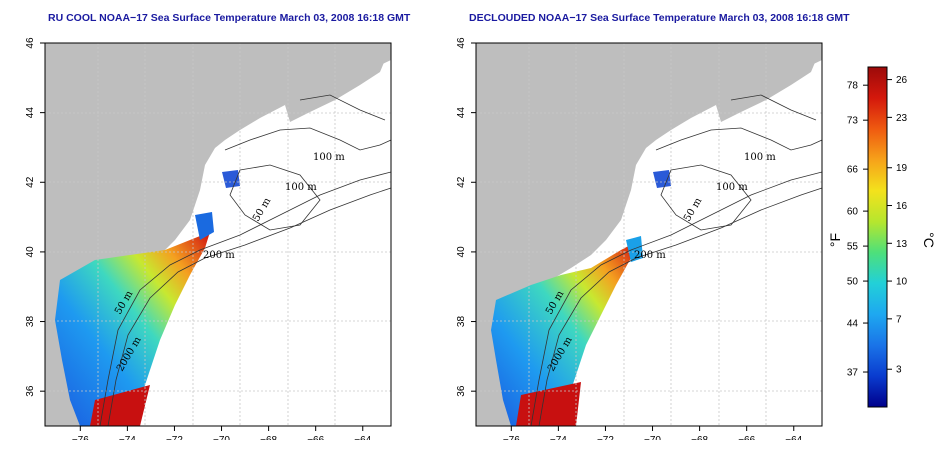 The width and height of the screenshot is (950, 475). I want to click on sst-swath-inlet, so click(204, 226).